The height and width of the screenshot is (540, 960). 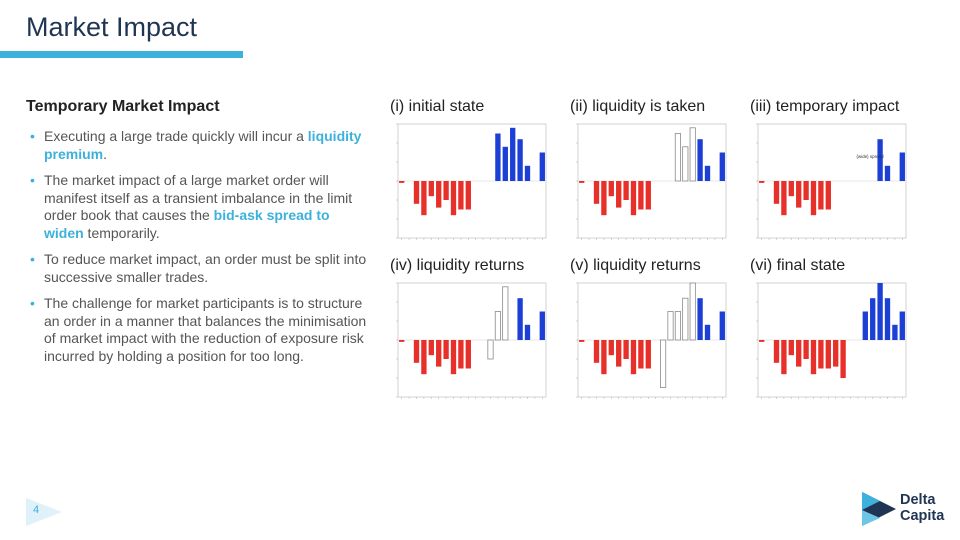 I want to click on chart-panel-liquidity-taken: (ii) liquidity is taken, so click(x=660, y=172).